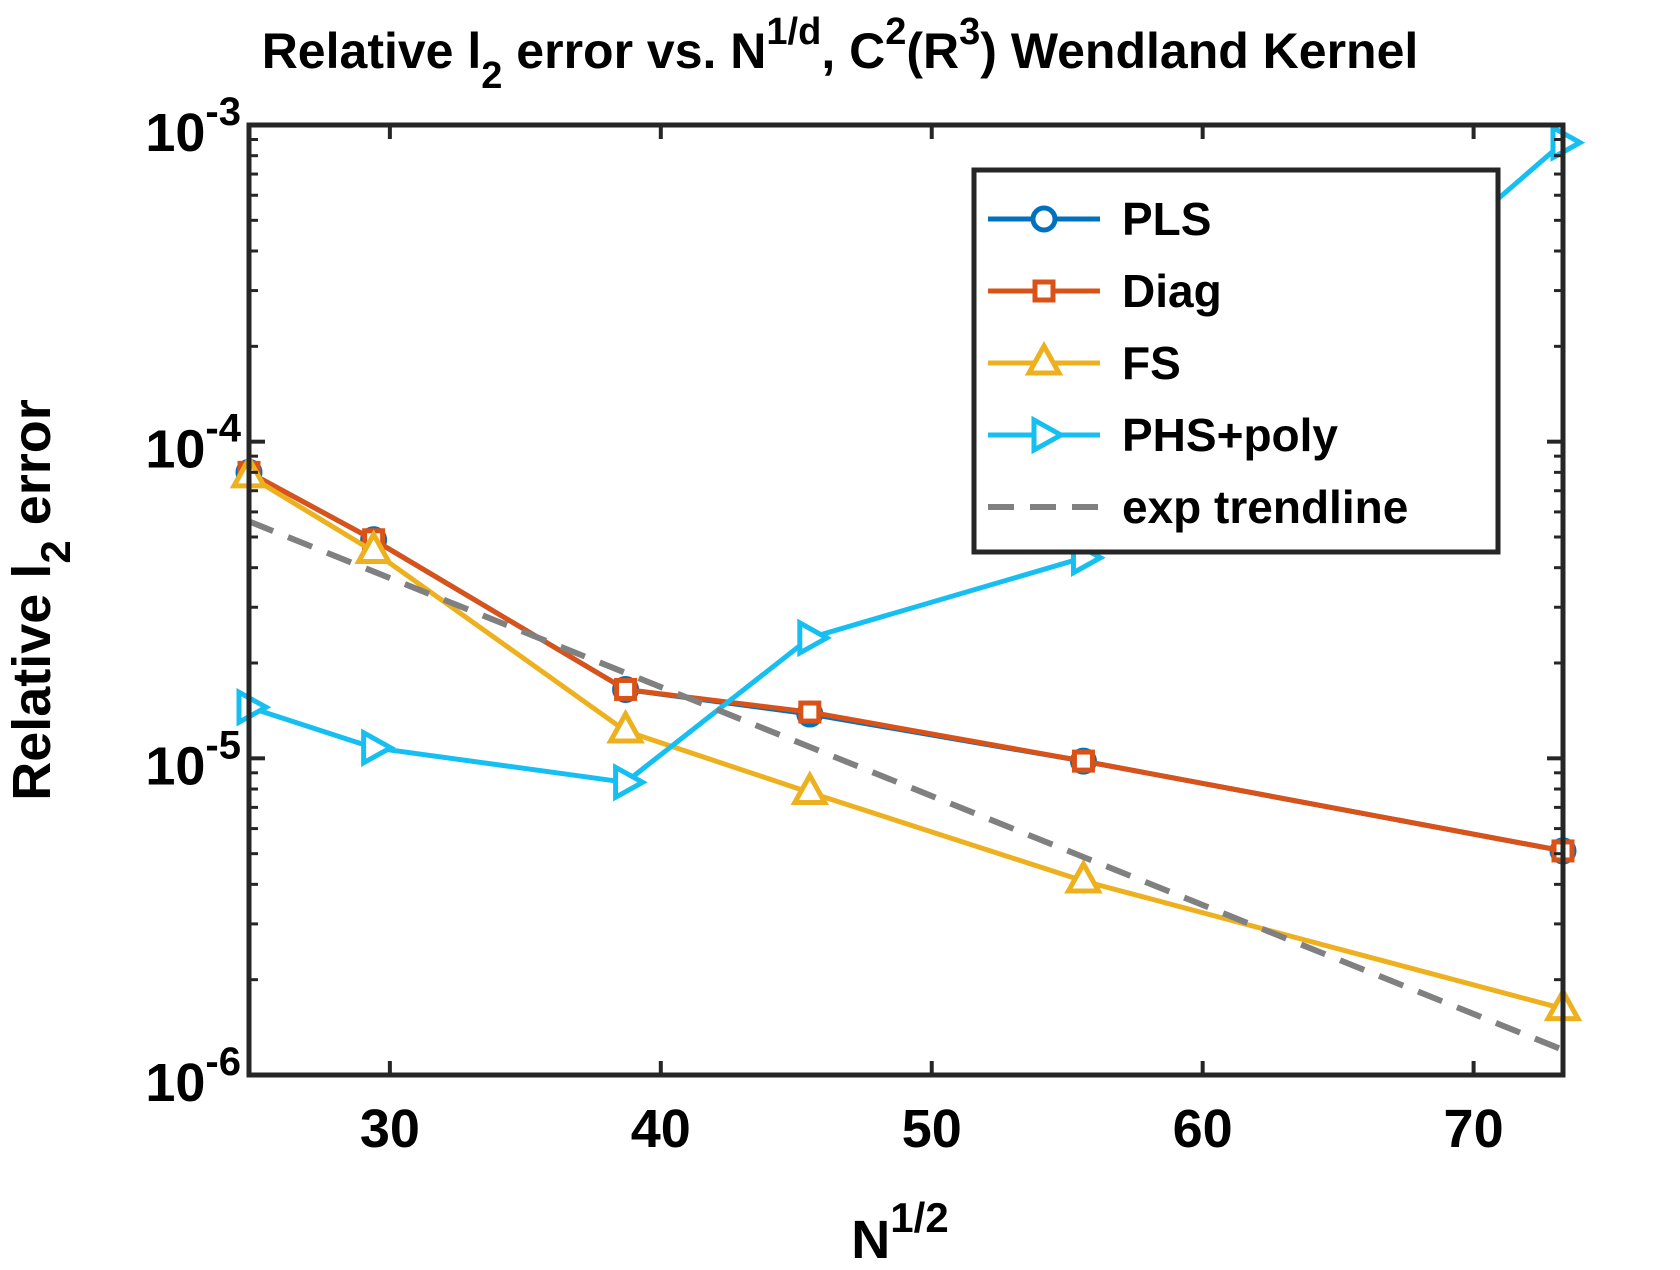 The width and height of the screenshot is (1680, 1270). I want to click on y-tick-label: 10⁻⁵, so click(193, 759).